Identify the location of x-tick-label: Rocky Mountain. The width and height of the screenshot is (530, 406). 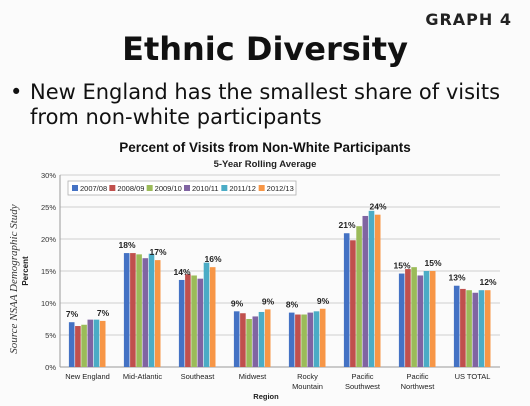
(307, 381).